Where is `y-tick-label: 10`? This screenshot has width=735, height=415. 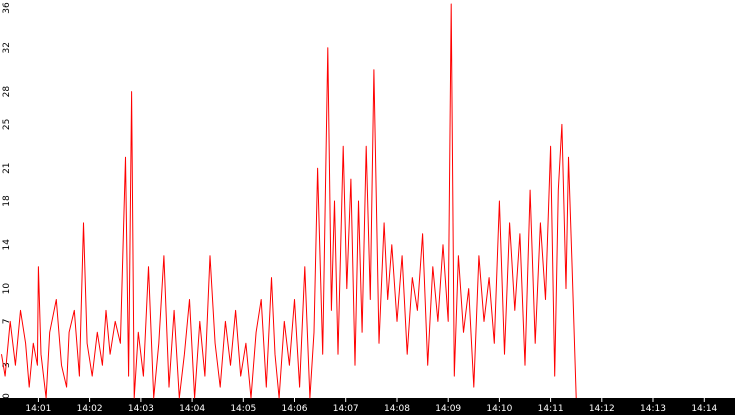 y-tick-label: 10 is located at coordinates (7, 289).